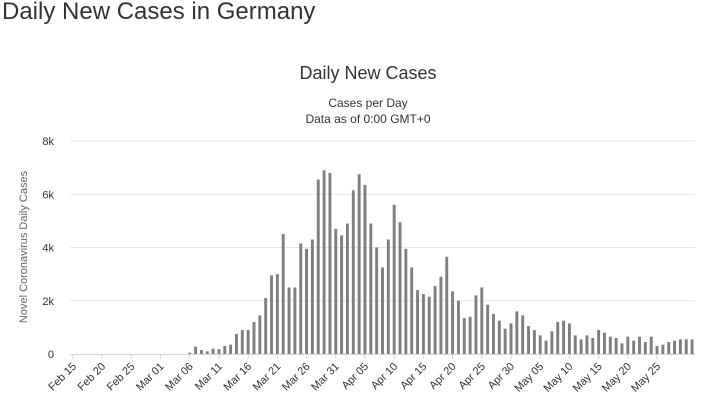 The width and height of the screenshot is (701, 403). What do you see at coordinates (209, 377) in the screenshot?
I see `x-tick-label: Mar 11` at bounding box center [209, 377].